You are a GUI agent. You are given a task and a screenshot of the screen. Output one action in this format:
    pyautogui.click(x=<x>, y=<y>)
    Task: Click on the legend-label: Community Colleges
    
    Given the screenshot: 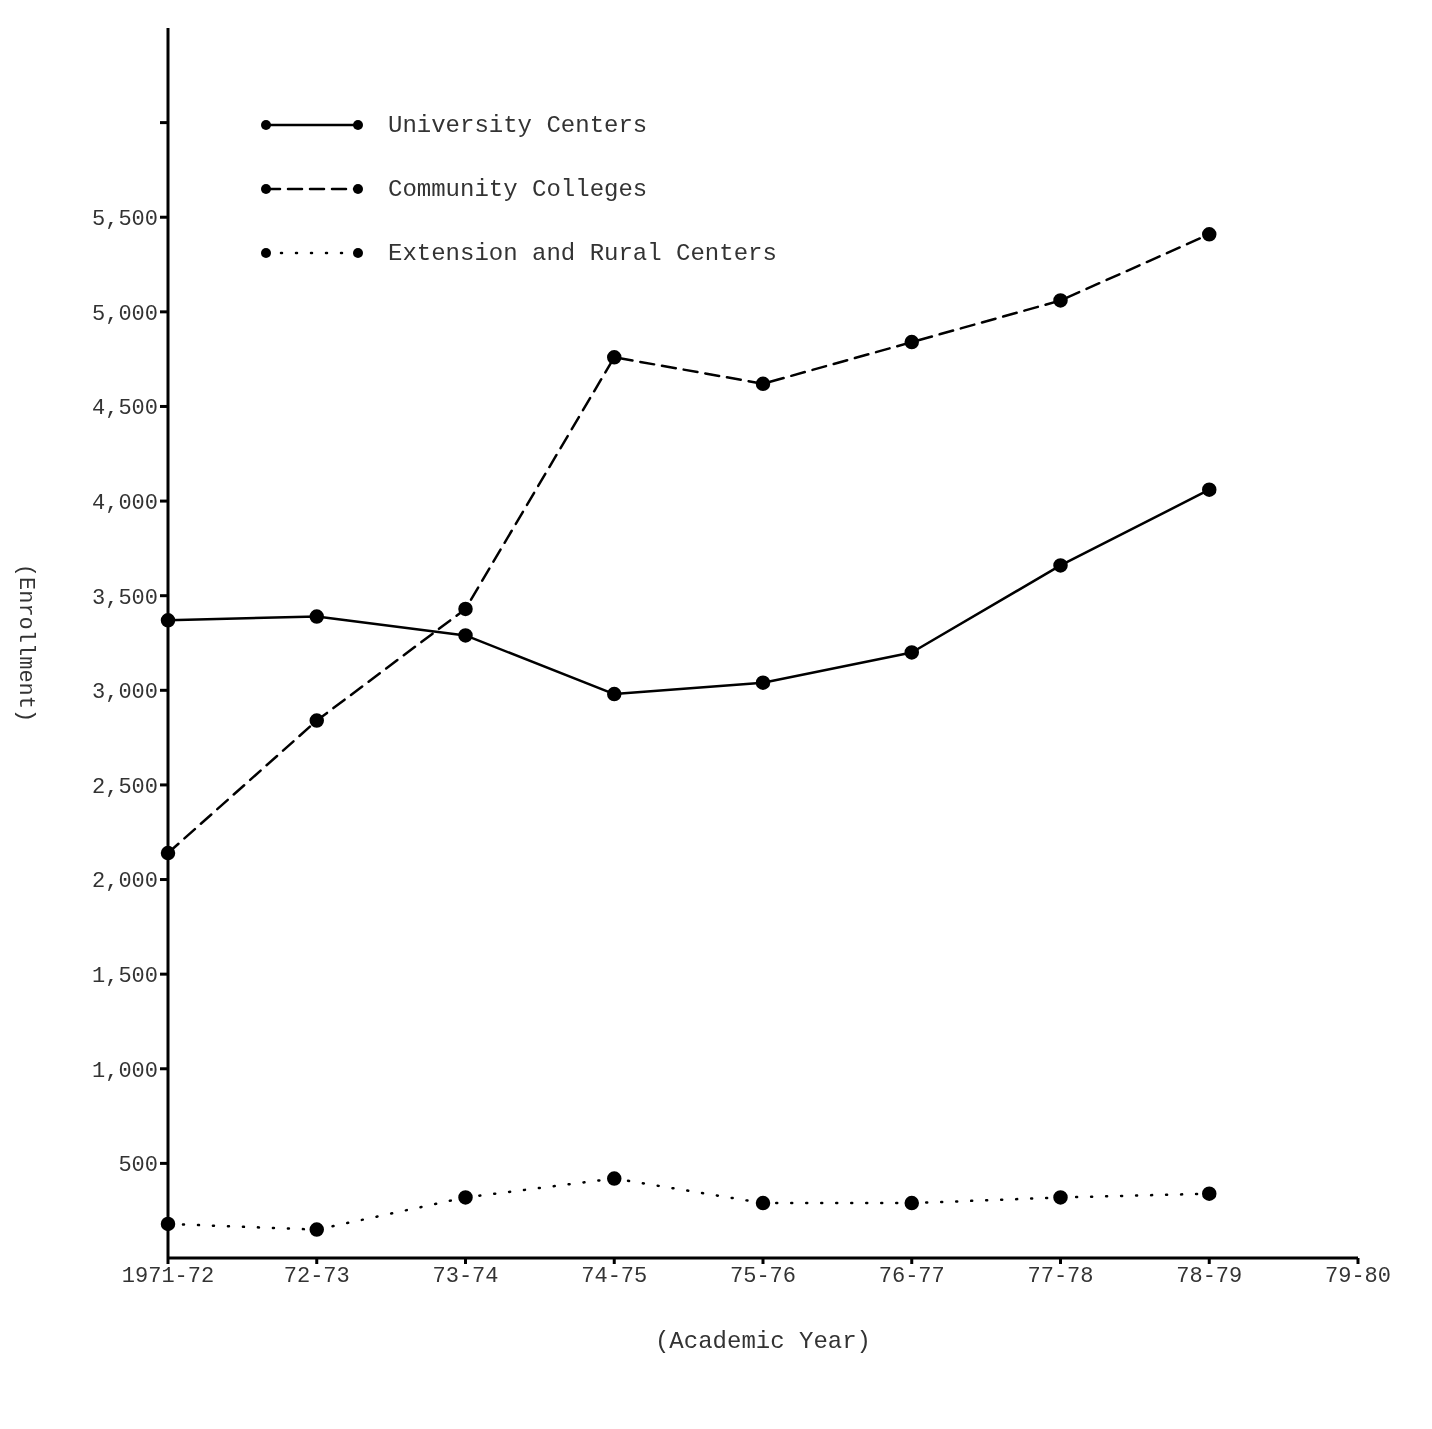 What is the action you would take?
    pyautogui.click(x=518, y=189)
    